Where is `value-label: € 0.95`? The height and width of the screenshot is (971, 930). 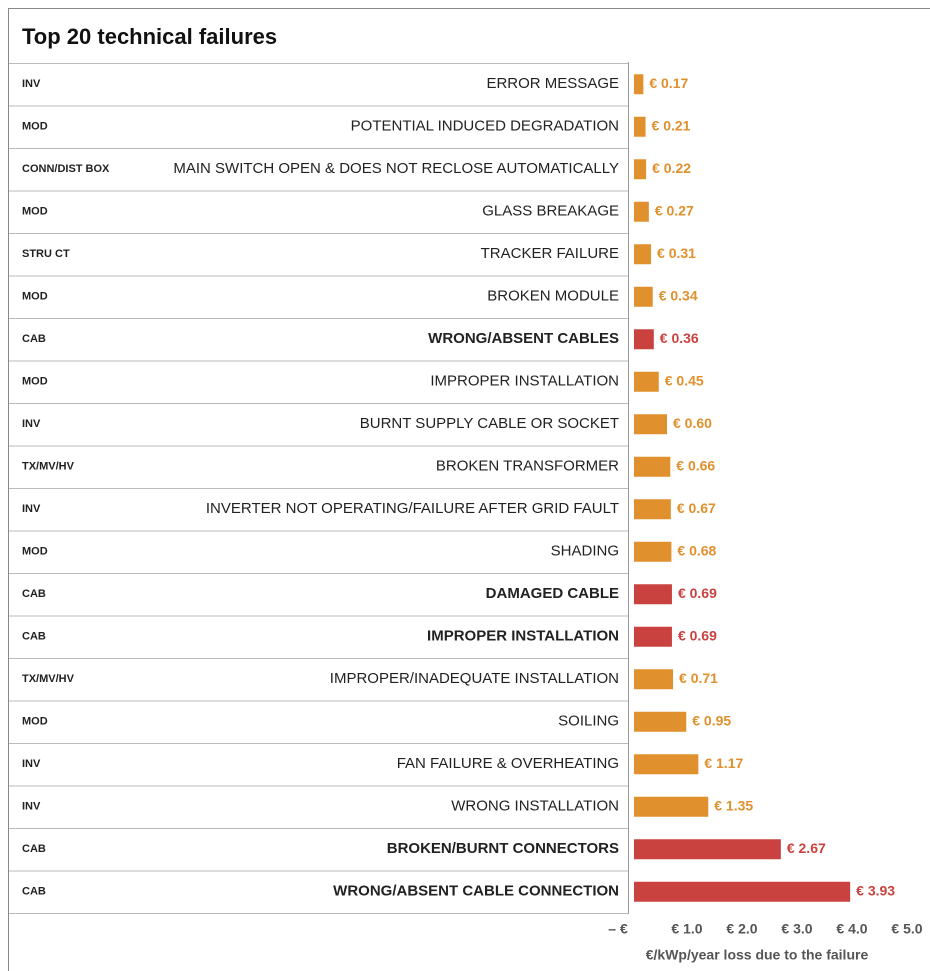 value-label: € 0.95 is located at coordinates (711, 720).